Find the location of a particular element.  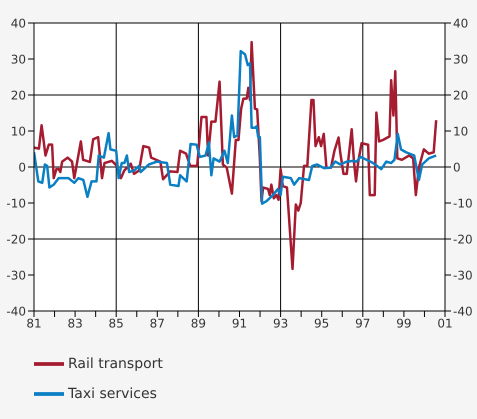

x-tick-label: 81 is located at coordinates (34, 323).